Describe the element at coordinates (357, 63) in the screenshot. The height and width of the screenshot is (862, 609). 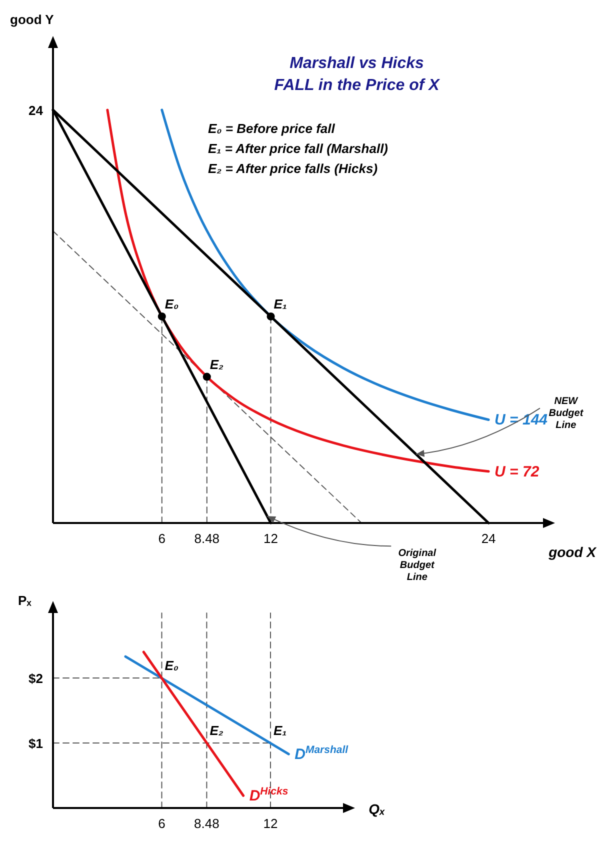
I see `chart-title: Marshall vs Hicks` at that location.